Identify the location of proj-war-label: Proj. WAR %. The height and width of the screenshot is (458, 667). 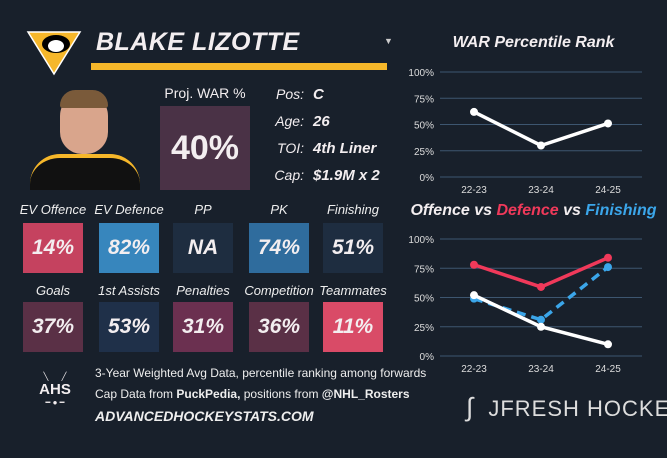
(205, 93).